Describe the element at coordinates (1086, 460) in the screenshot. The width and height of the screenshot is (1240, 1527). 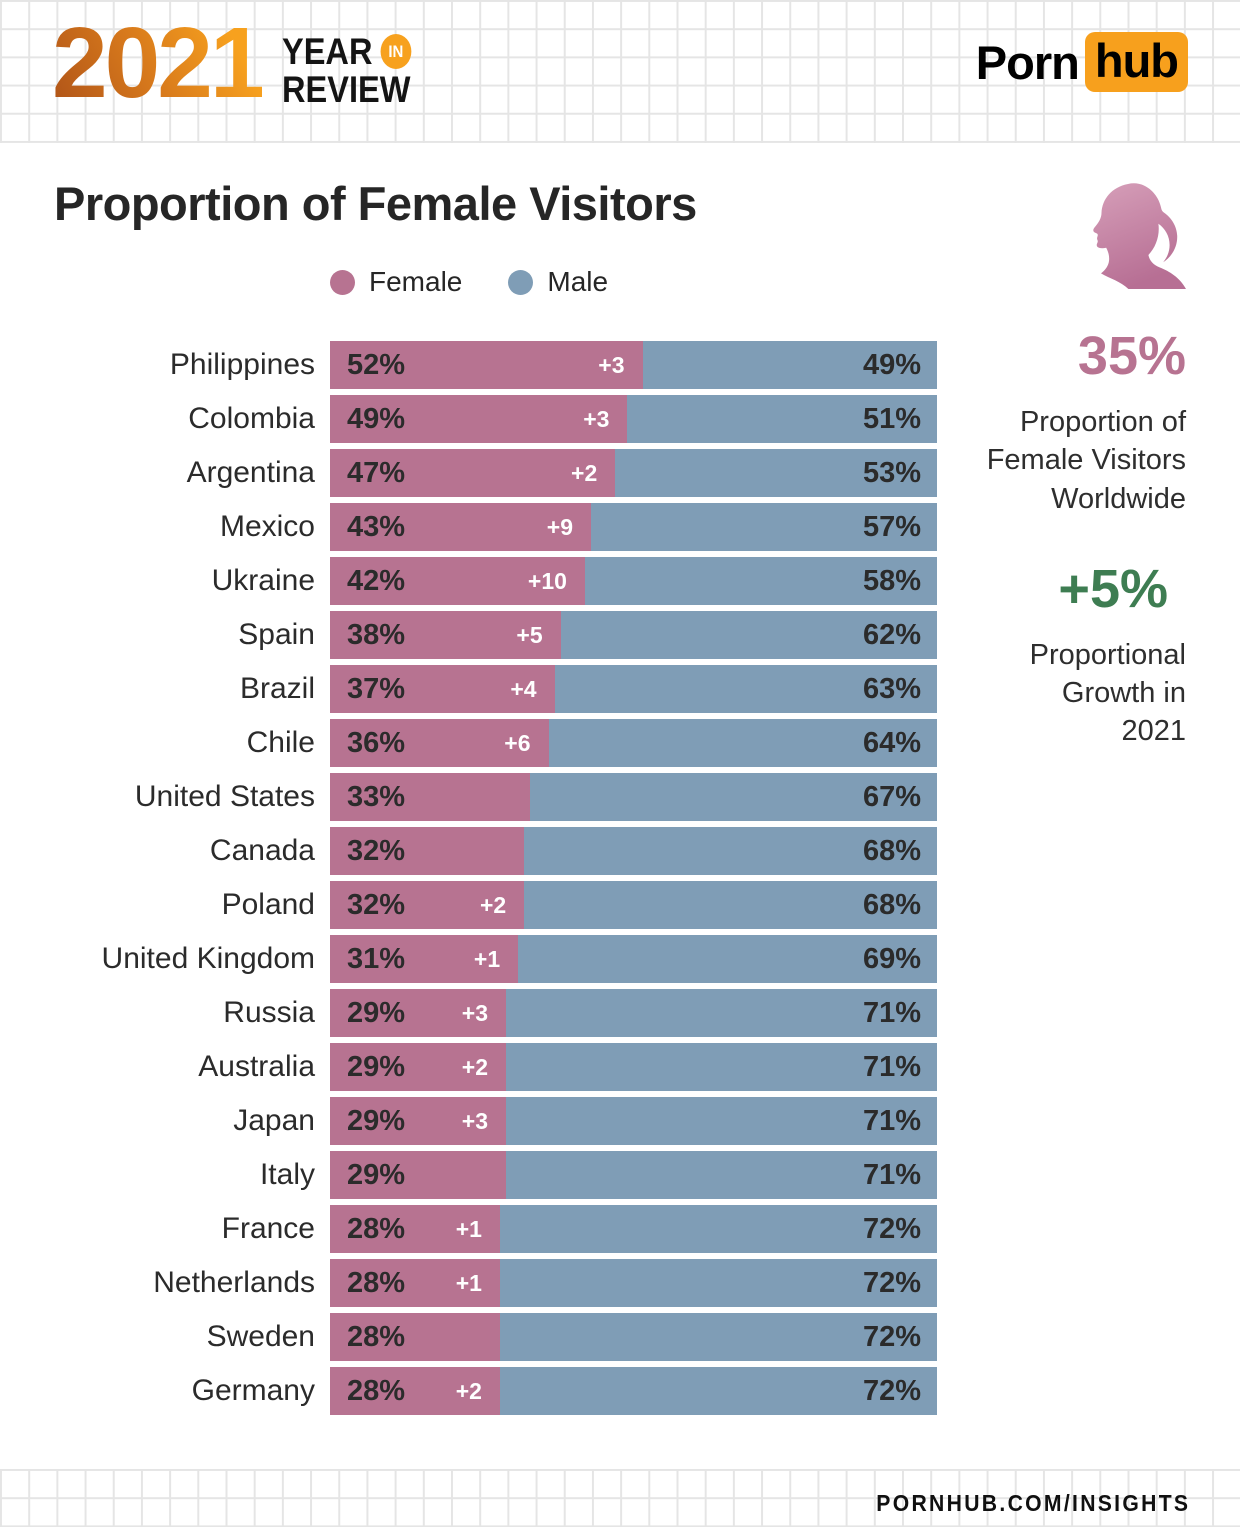
I see `worldwide-proportion-label: Proportion of Female Visitors Worldwide` at that location.